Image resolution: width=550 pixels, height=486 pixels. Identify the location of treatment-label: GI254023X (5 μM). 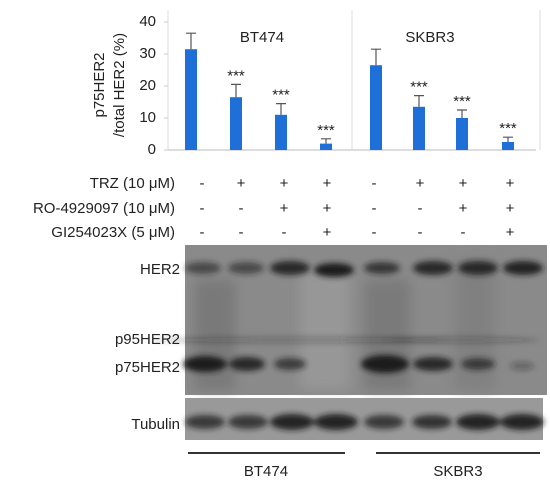
(113, 232).